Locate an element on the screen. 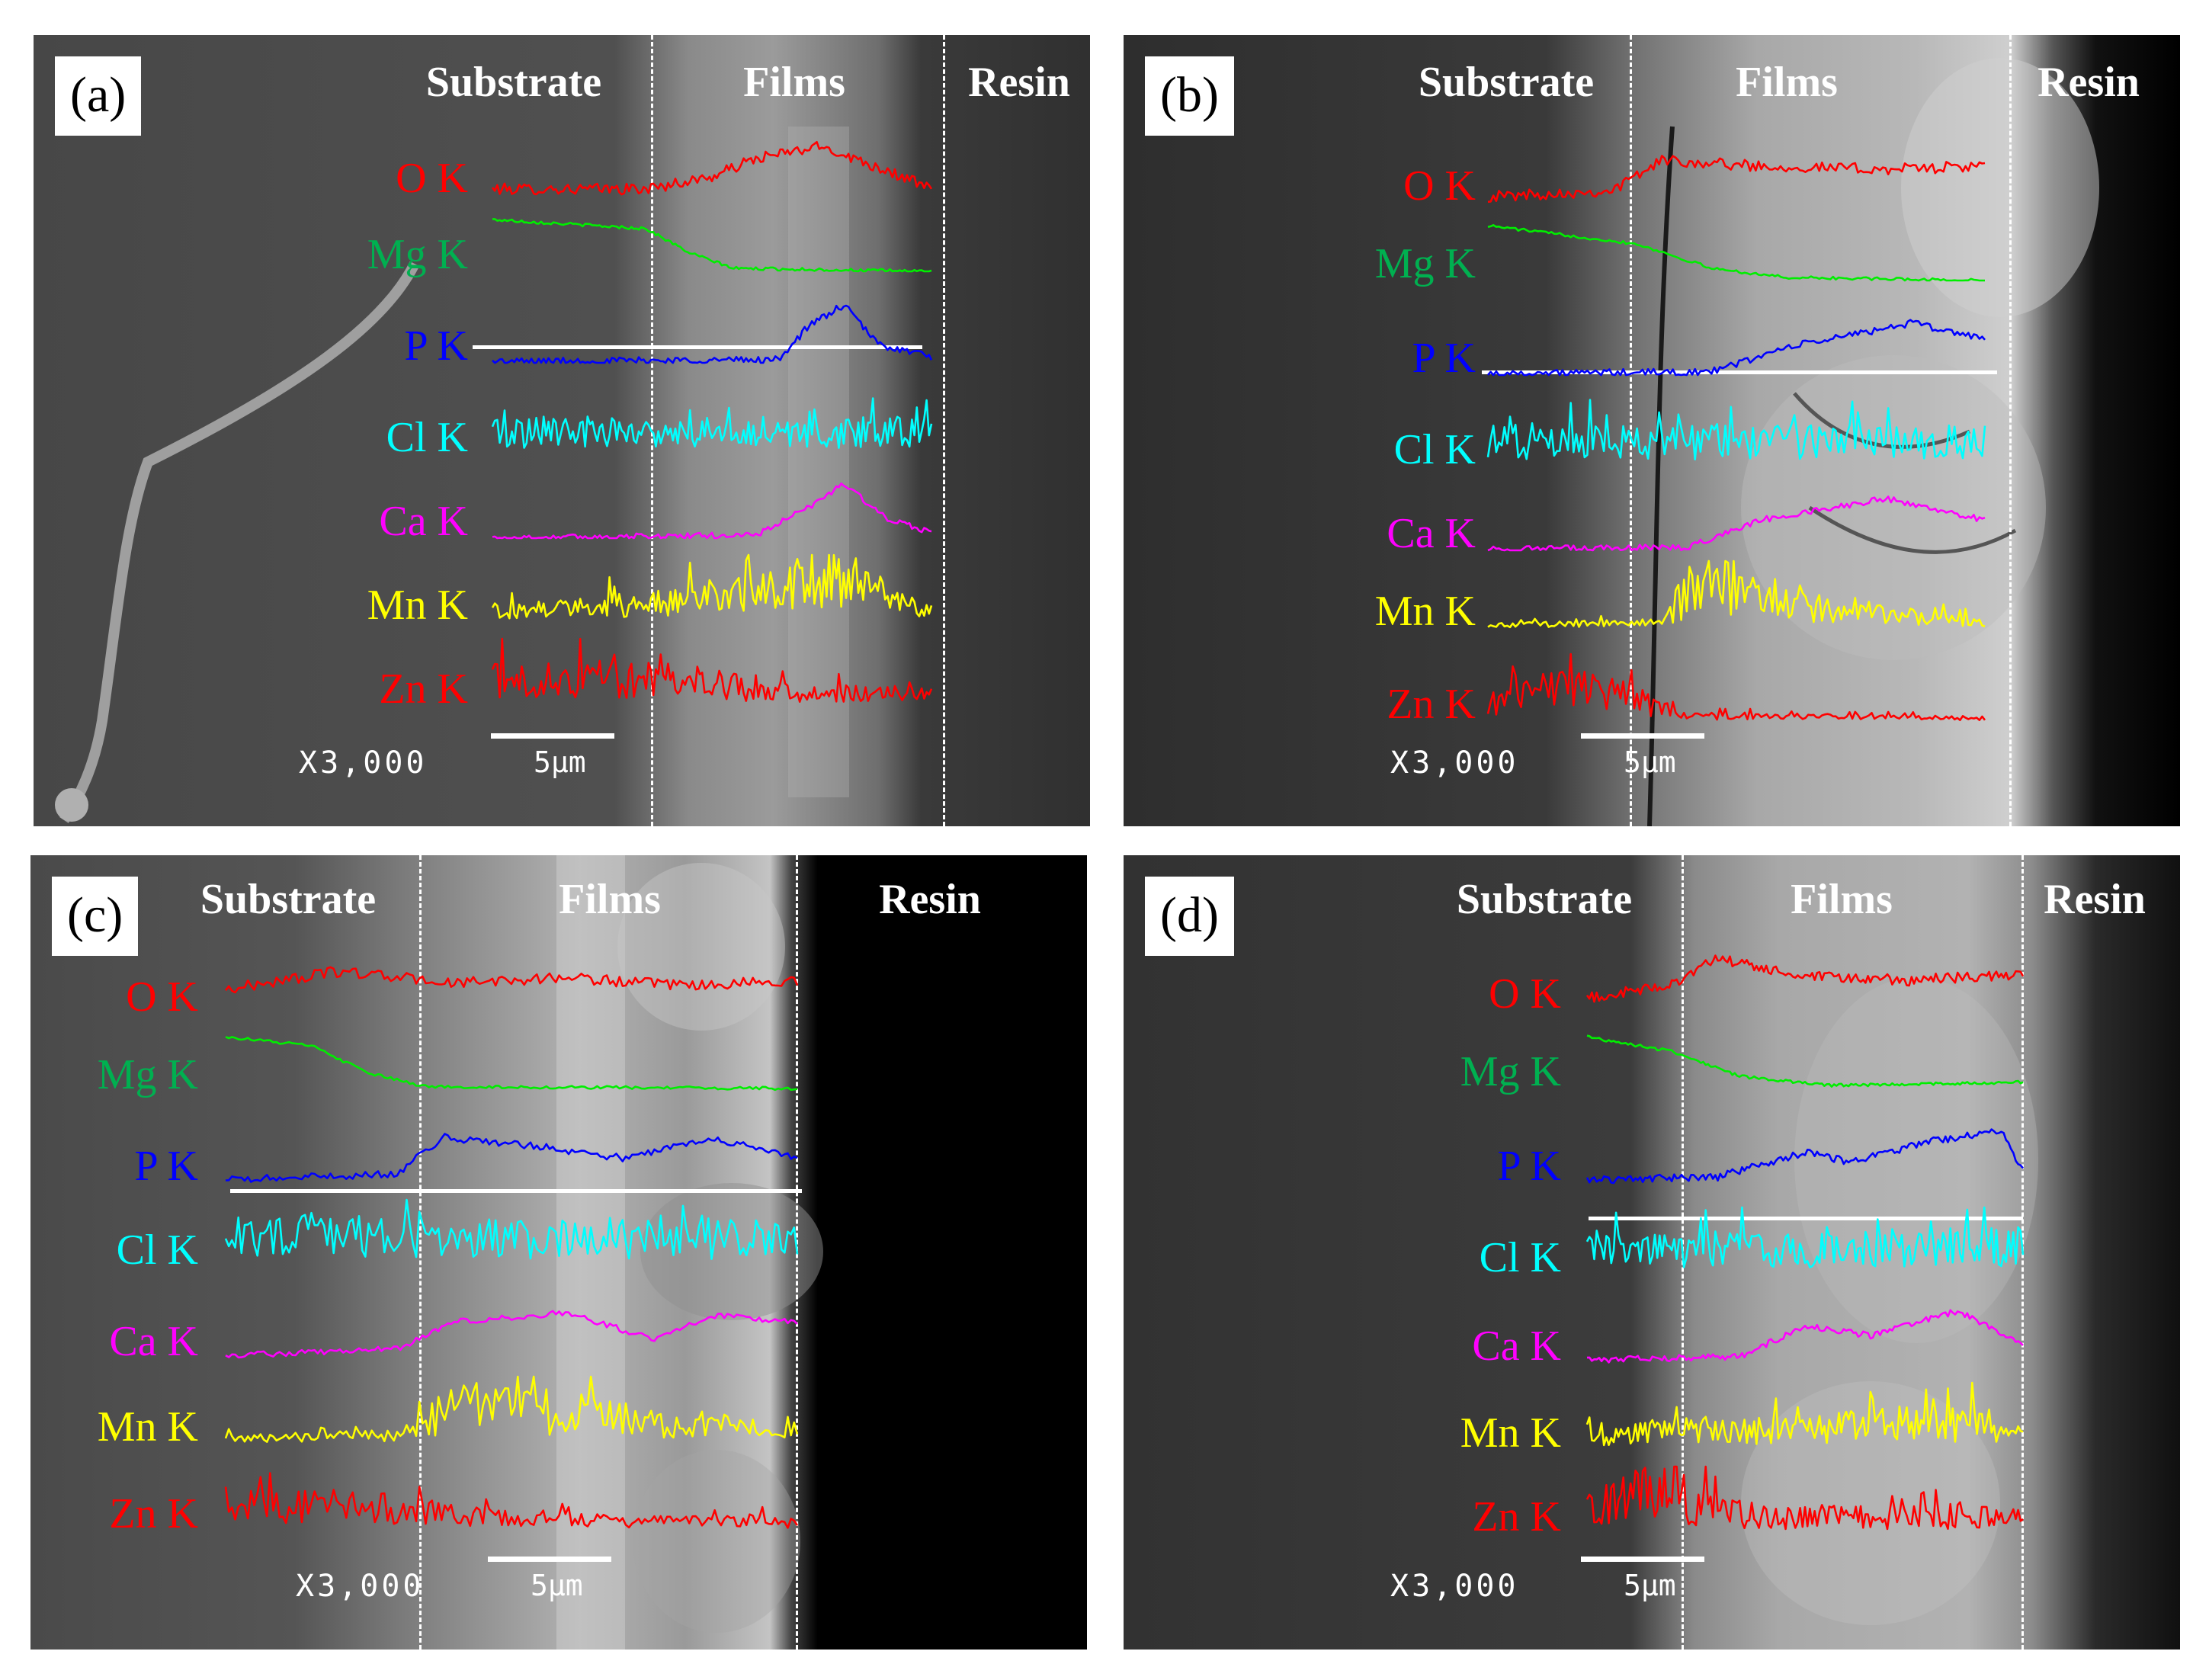 This screenshot has width=2209, height=1680. panel-label: (d) is located at coordinates (1189, 916).